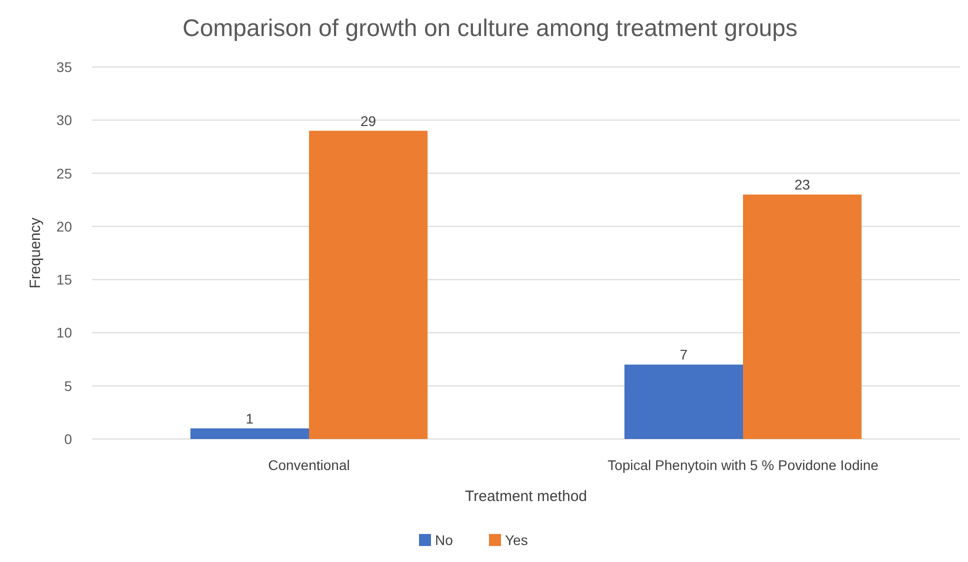 The height and width of the screenshot is (562, 968). I want to click on y-tick-label: 35, so click(64, 67).